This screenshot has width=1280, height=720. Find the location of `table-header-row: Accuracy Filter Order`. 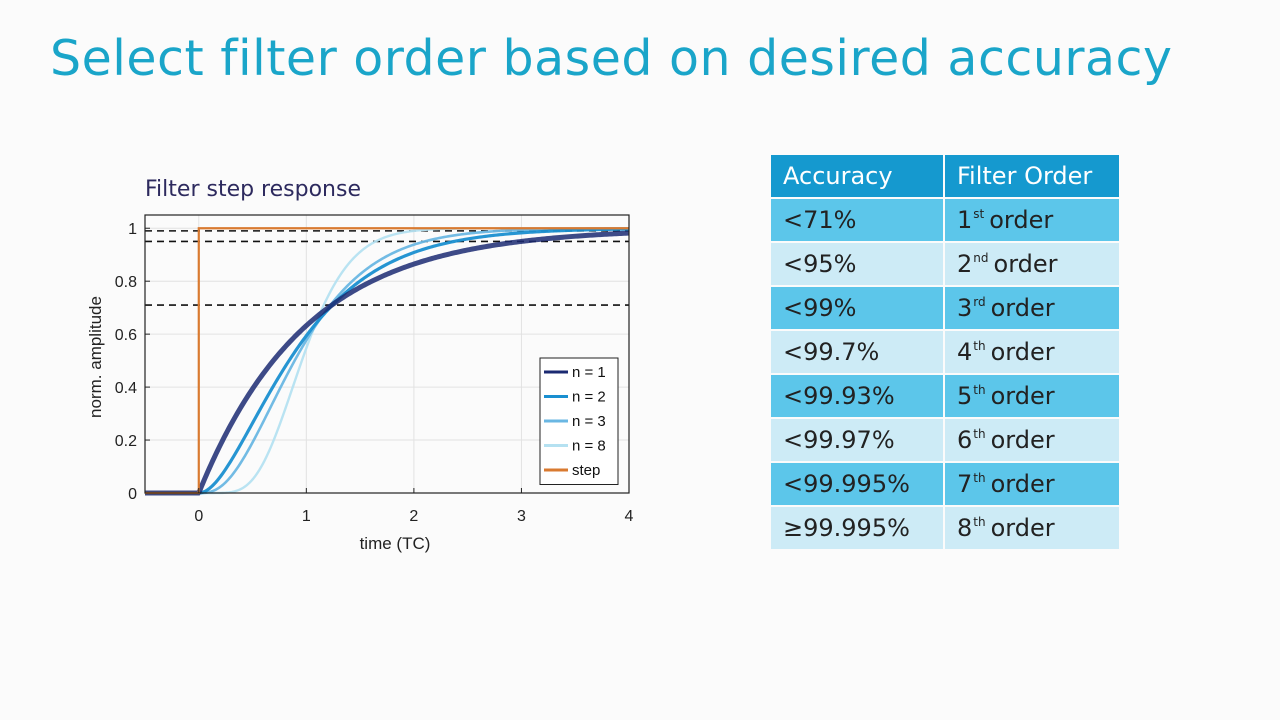

table-header-row: Accuracy Filter Order is located at coordinates (945, 176).